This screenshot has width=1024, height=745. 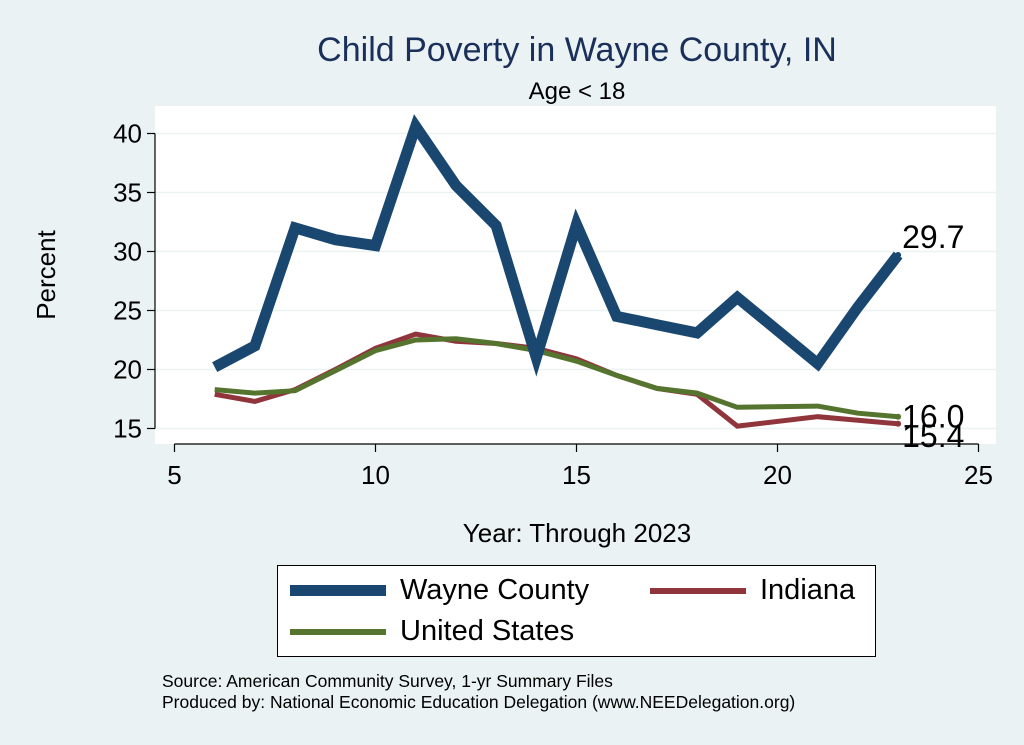 What do you see at coordinates (127, 370) in the screenshot?
I see `y-tick-label-20: 20` at bounding box center [127, 370].